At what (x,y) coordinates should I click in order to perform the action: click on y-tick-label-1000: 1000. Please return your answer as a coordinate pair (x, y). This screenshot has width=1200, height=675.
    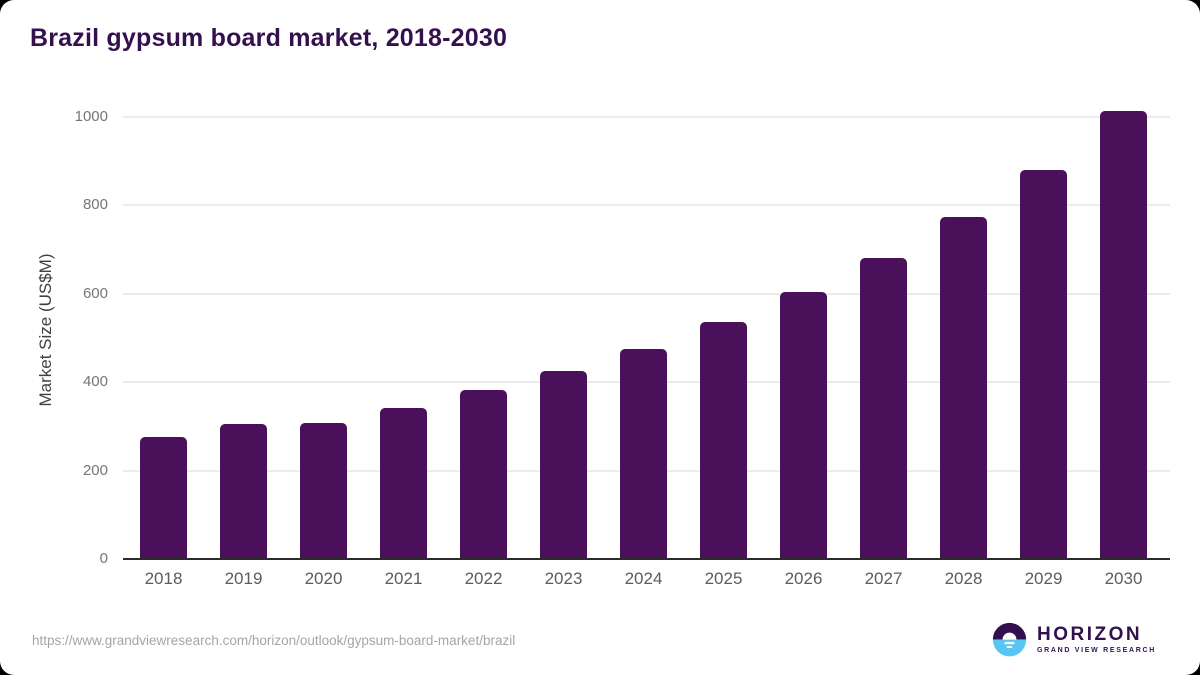
    Looking at the image, I should click on (91, 116).